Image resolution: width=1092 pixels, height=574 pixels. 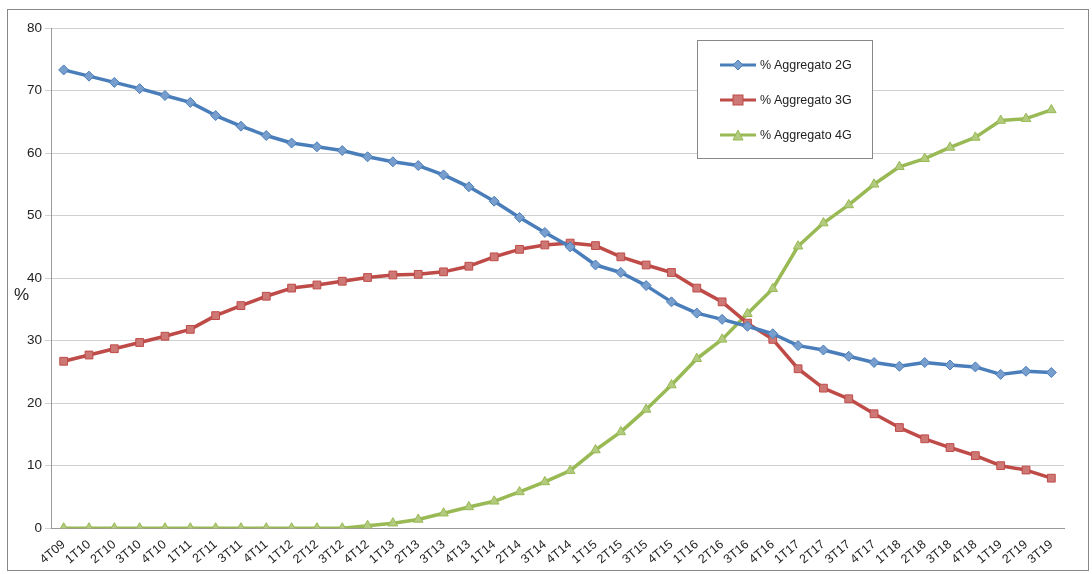 What do you see at coordinates (38, 527) in the screenshot?
I see `y-tick-label: 0` at bounding box center [38, 527].